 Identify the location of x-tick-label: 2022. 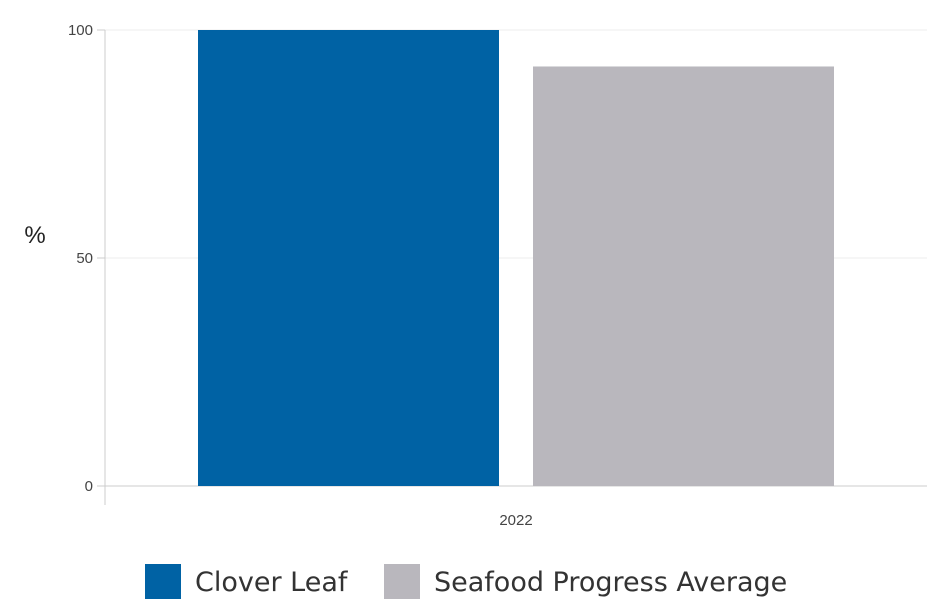
(515, 520).